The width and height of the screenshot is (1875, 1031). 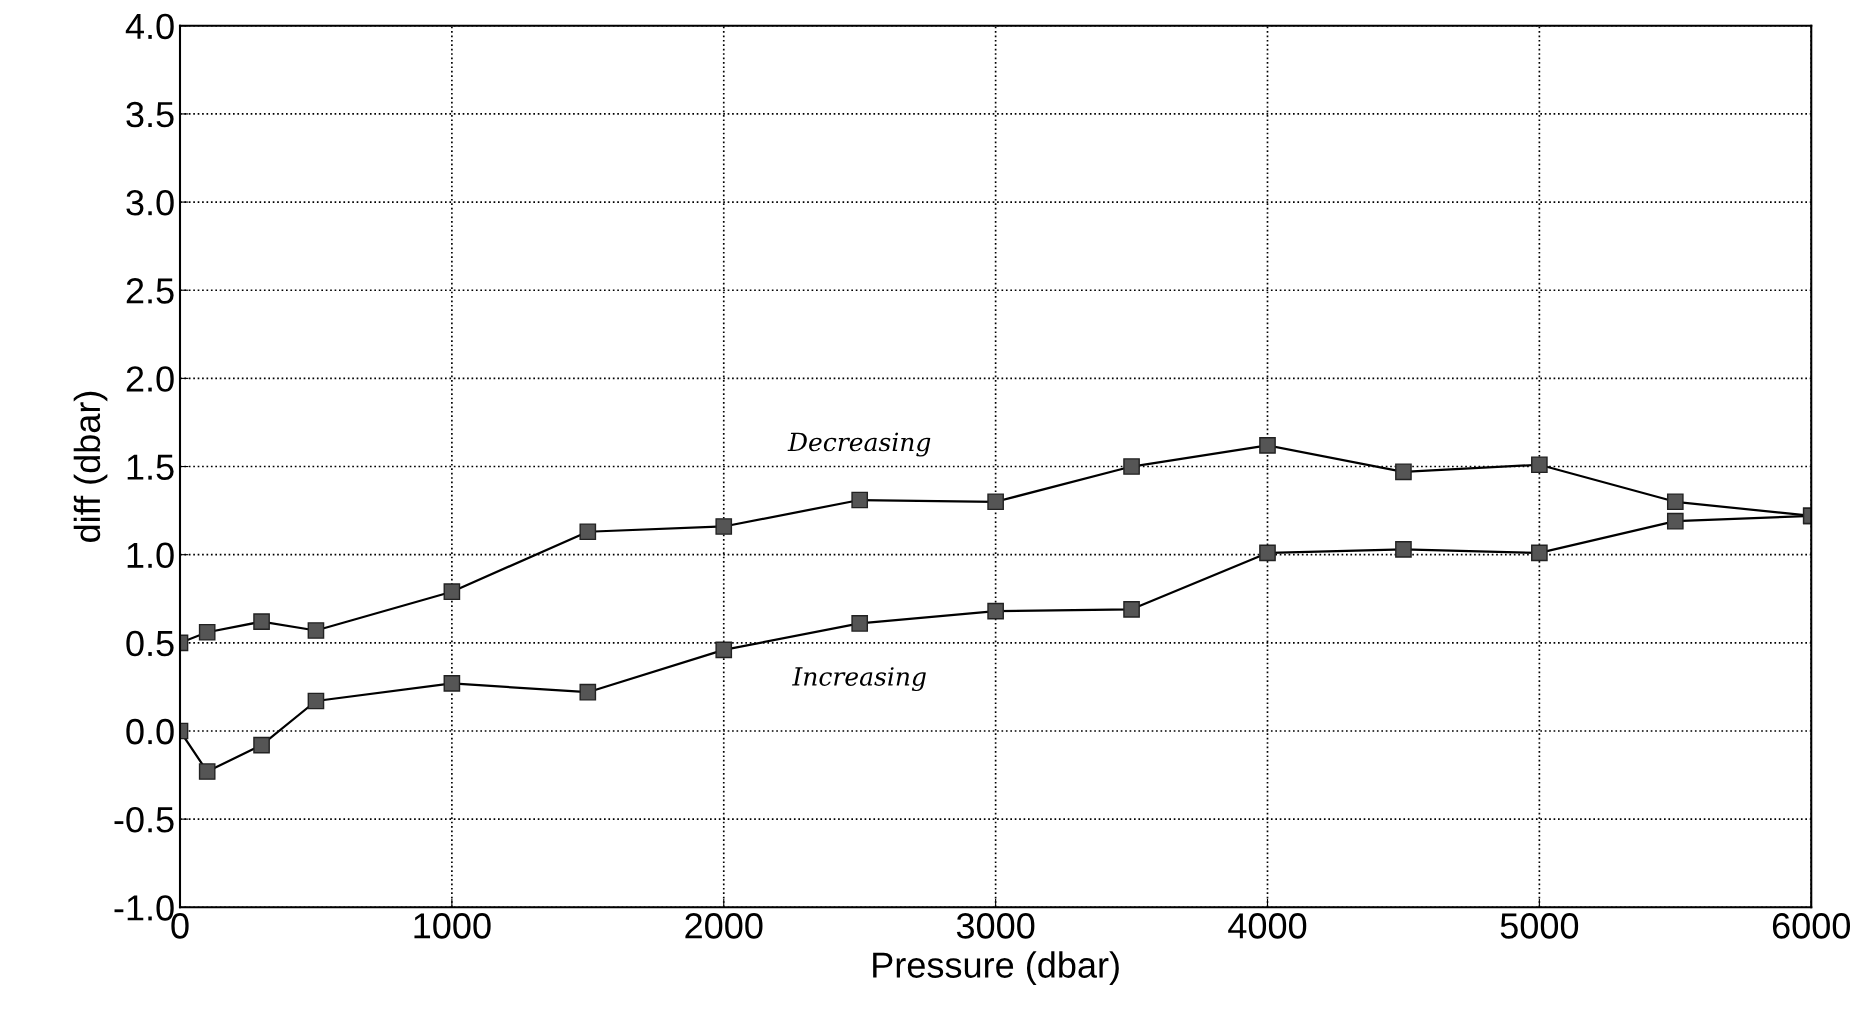 What do you see at coordinates (995, 926) in the screenshot?
I see `x-tick-label: 3000` at bounding box center [995, 926].